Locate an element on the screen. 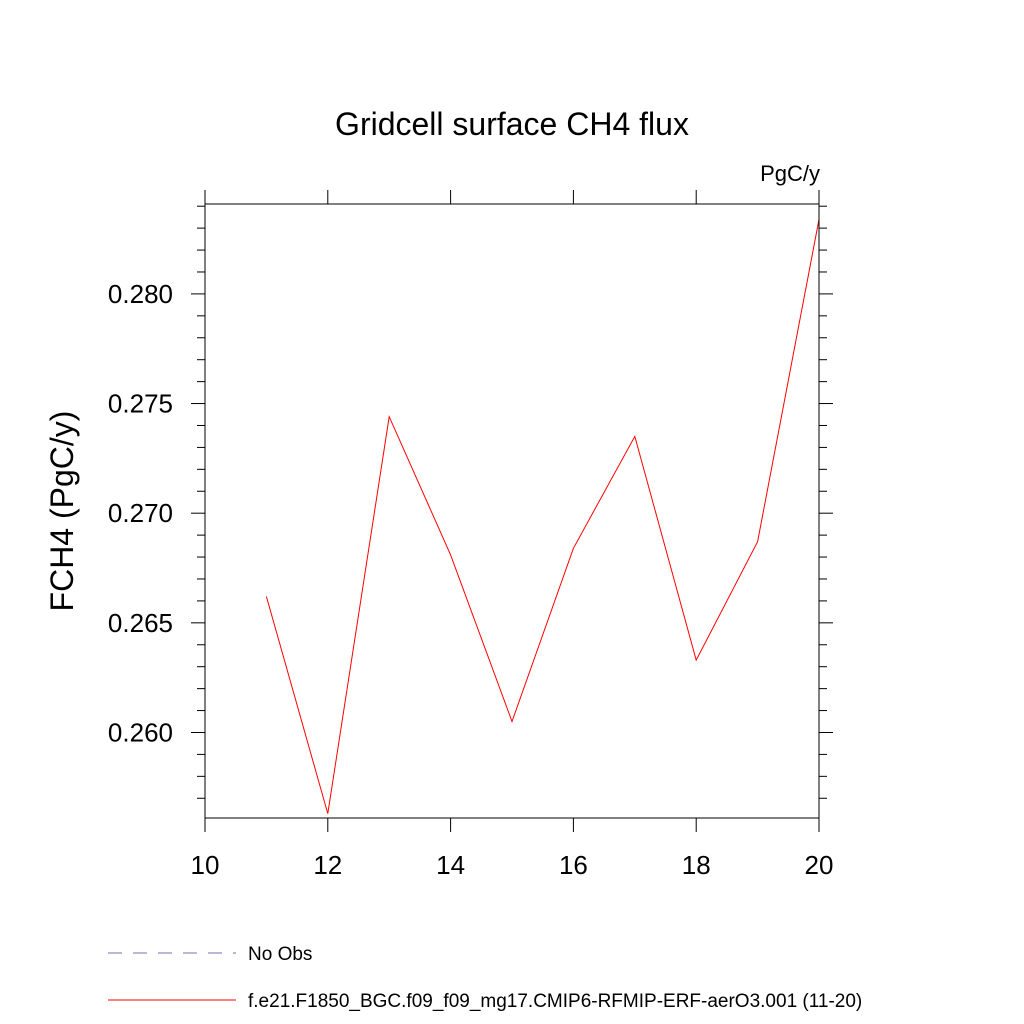  x-tick-label: 20 is located at coordinates (819, 865).